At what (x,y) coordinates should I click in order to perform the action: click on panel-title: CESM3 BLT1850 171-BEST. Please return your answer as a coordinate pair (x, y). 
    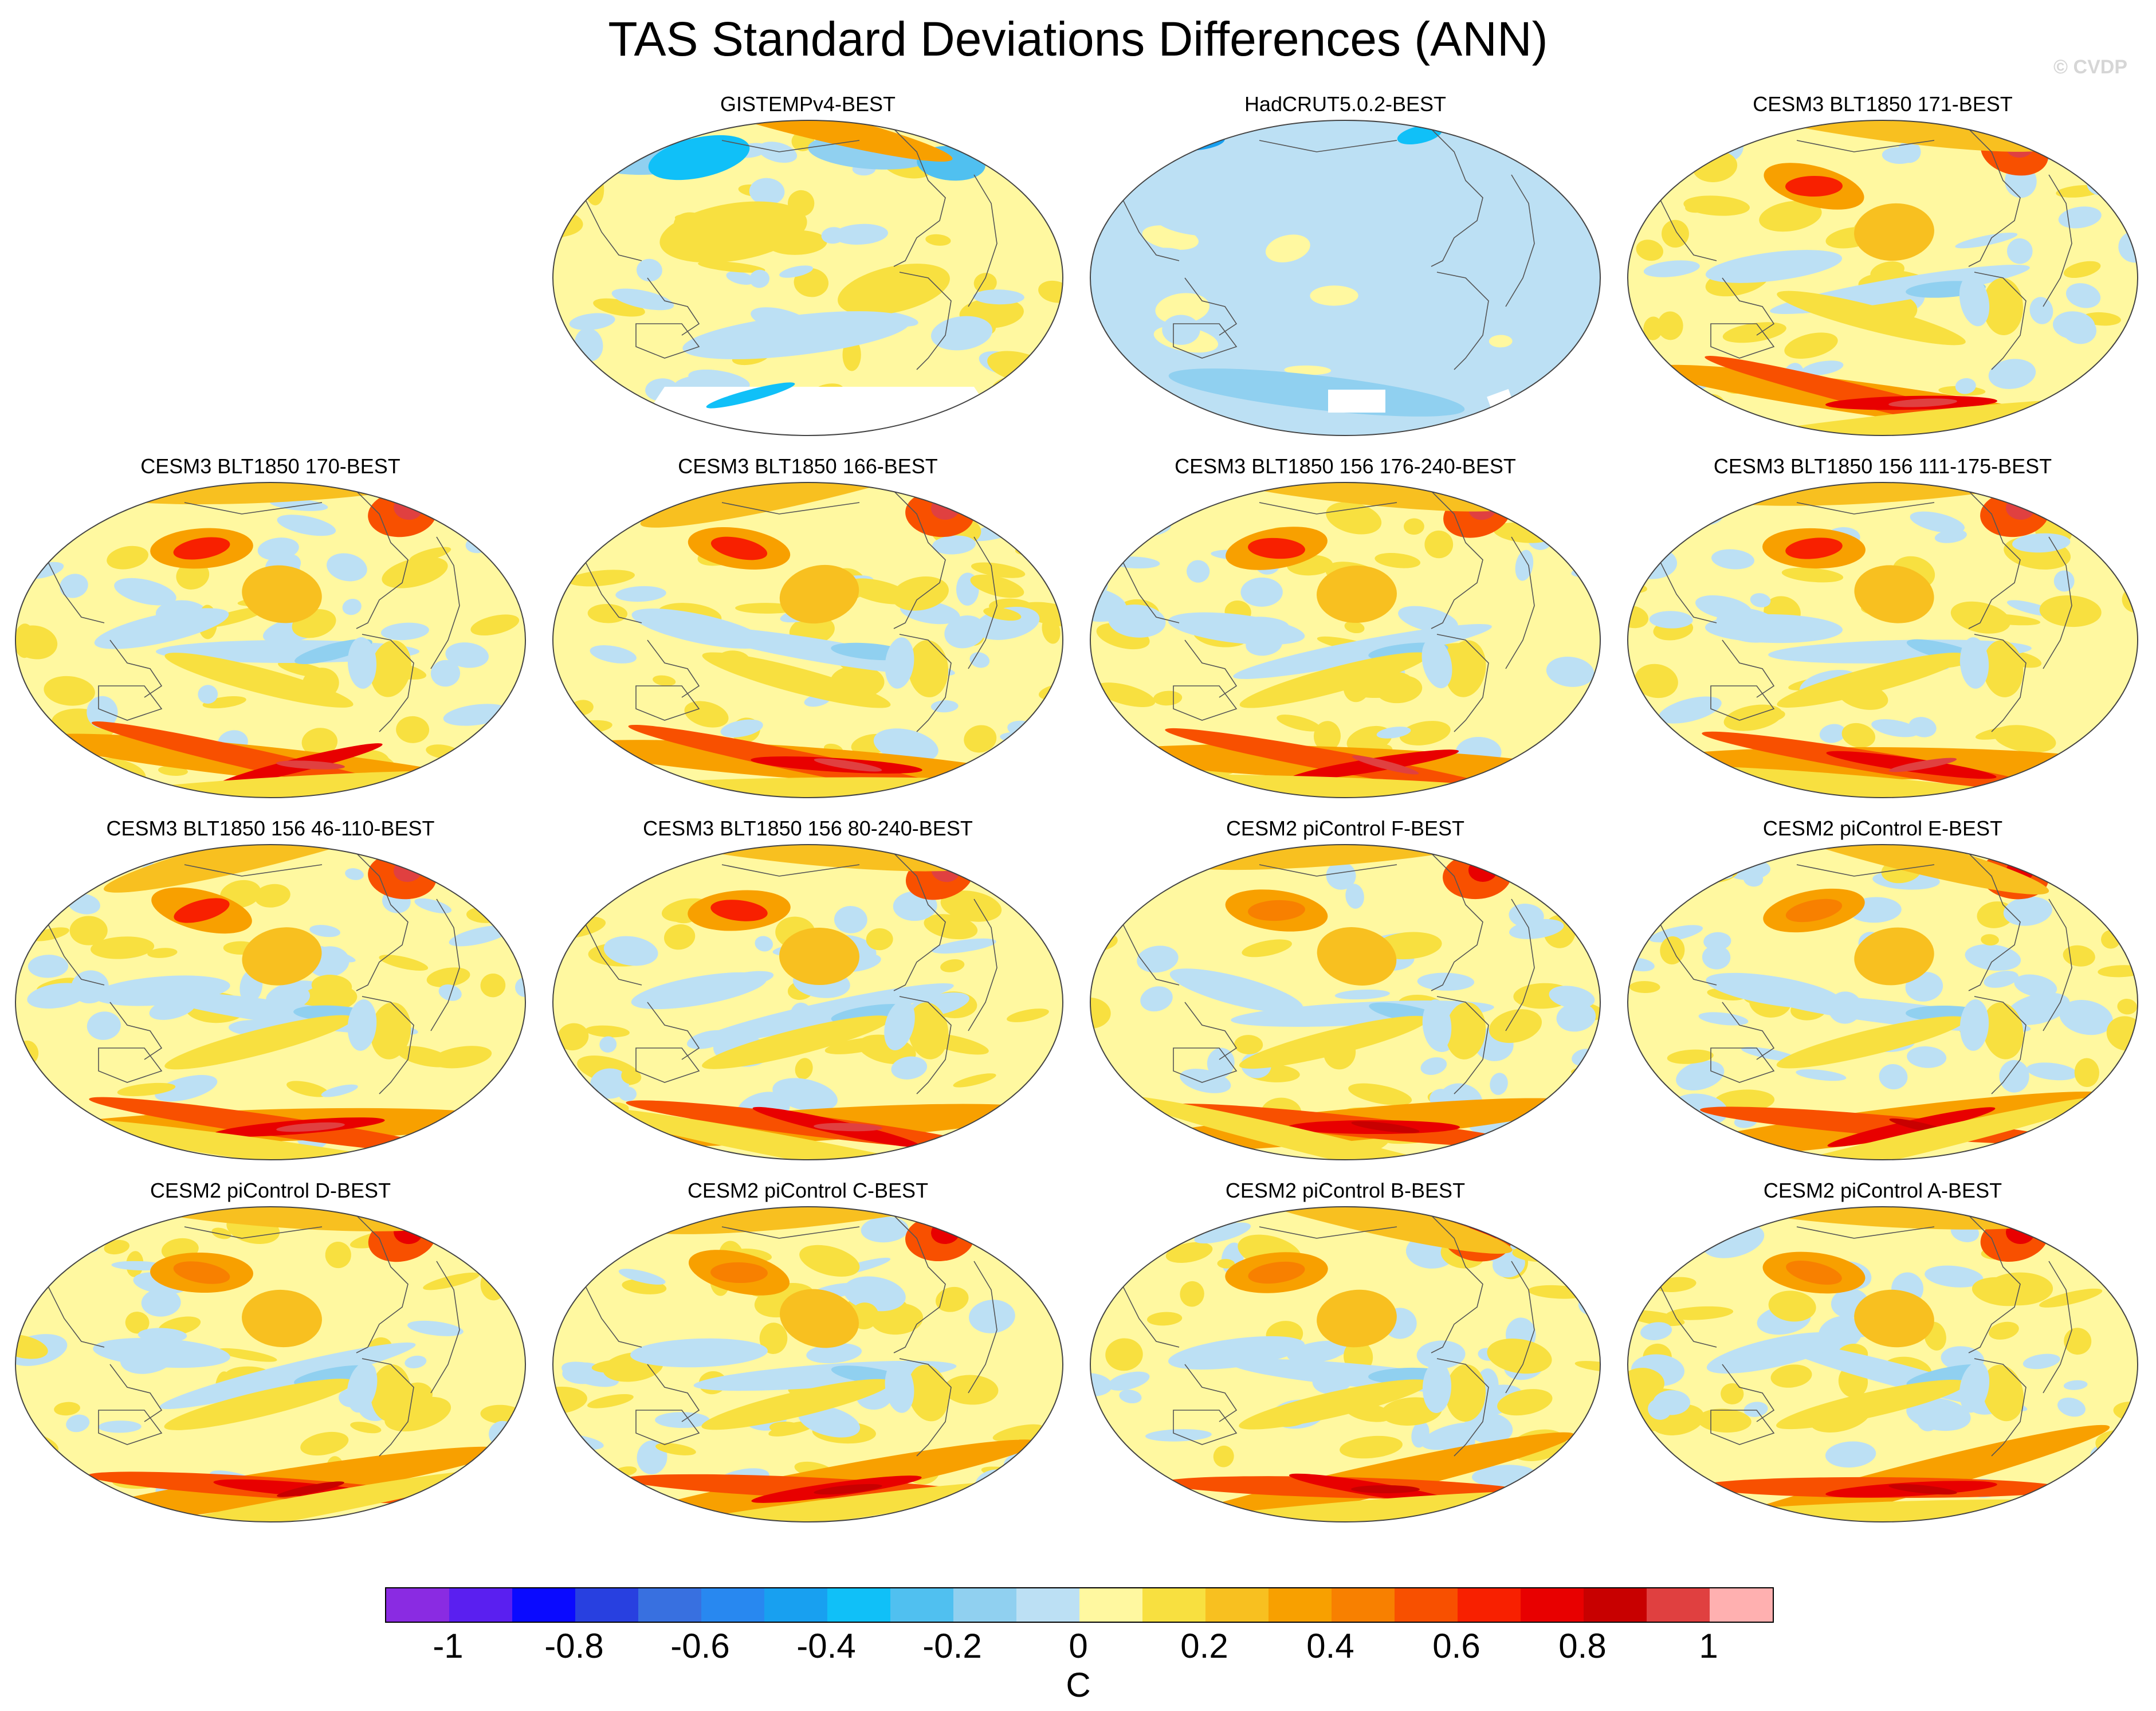
    Looking at the image, I should click on (1883, 104).